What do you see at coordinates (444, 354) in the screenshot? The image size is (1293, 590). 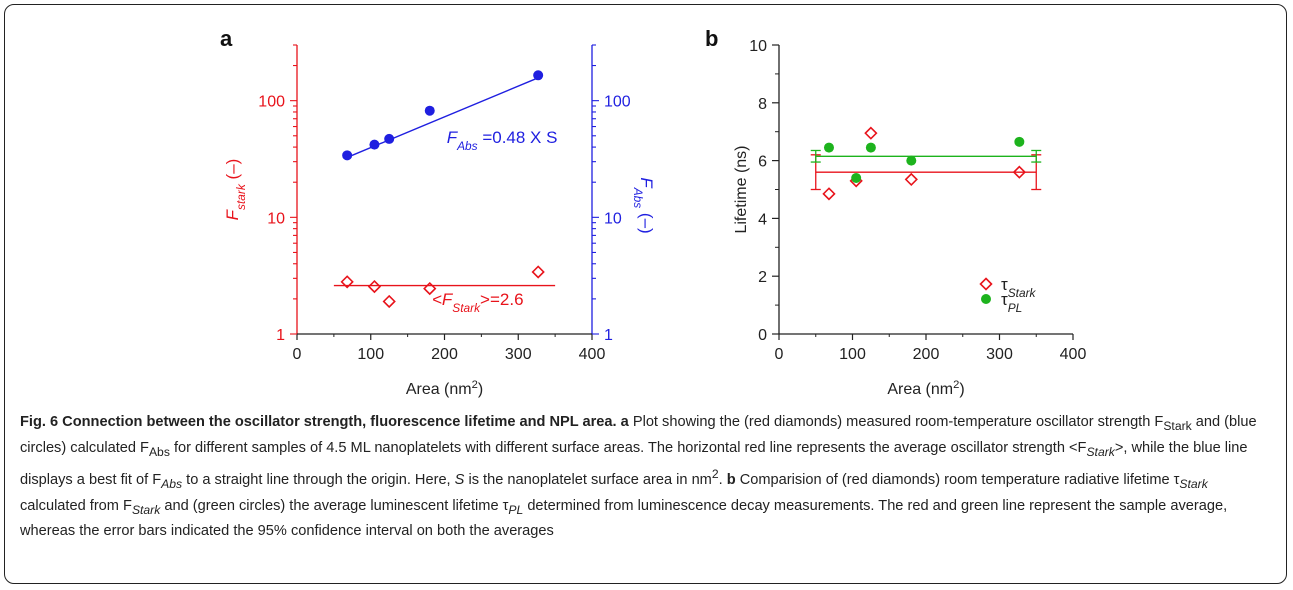 I see `a-x-tick-label: 200` at bounding box center [444, 354].